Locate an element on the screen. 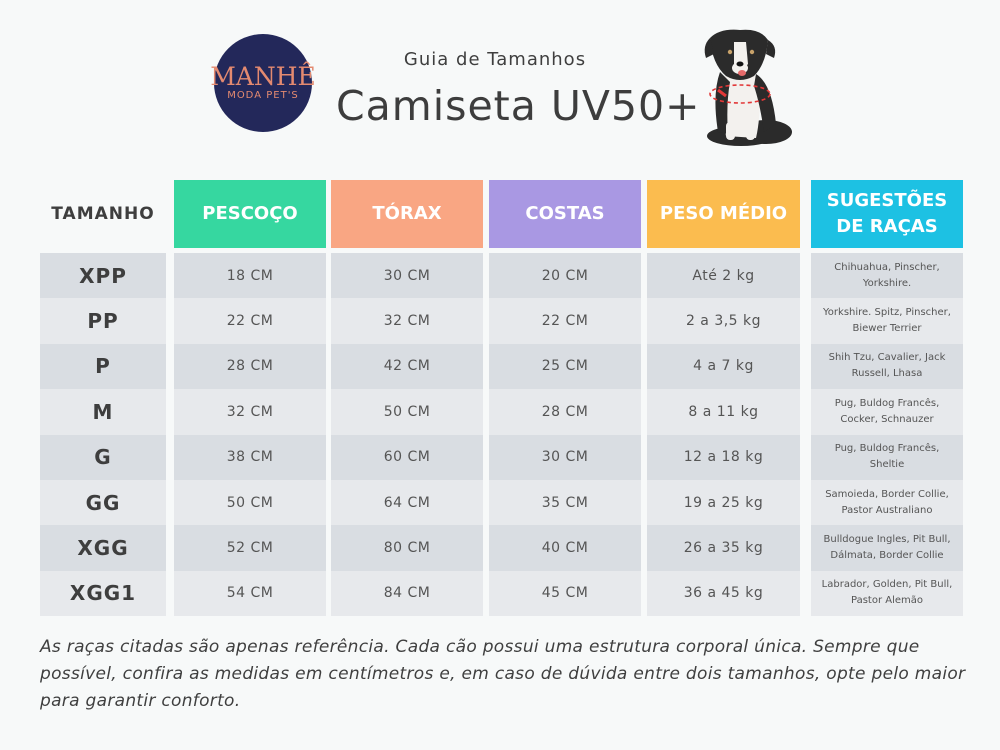 Image resolution: width=1000 pixels, height=750 pixels. chest-cell: 30 CM is located at coordinates (407, 275).